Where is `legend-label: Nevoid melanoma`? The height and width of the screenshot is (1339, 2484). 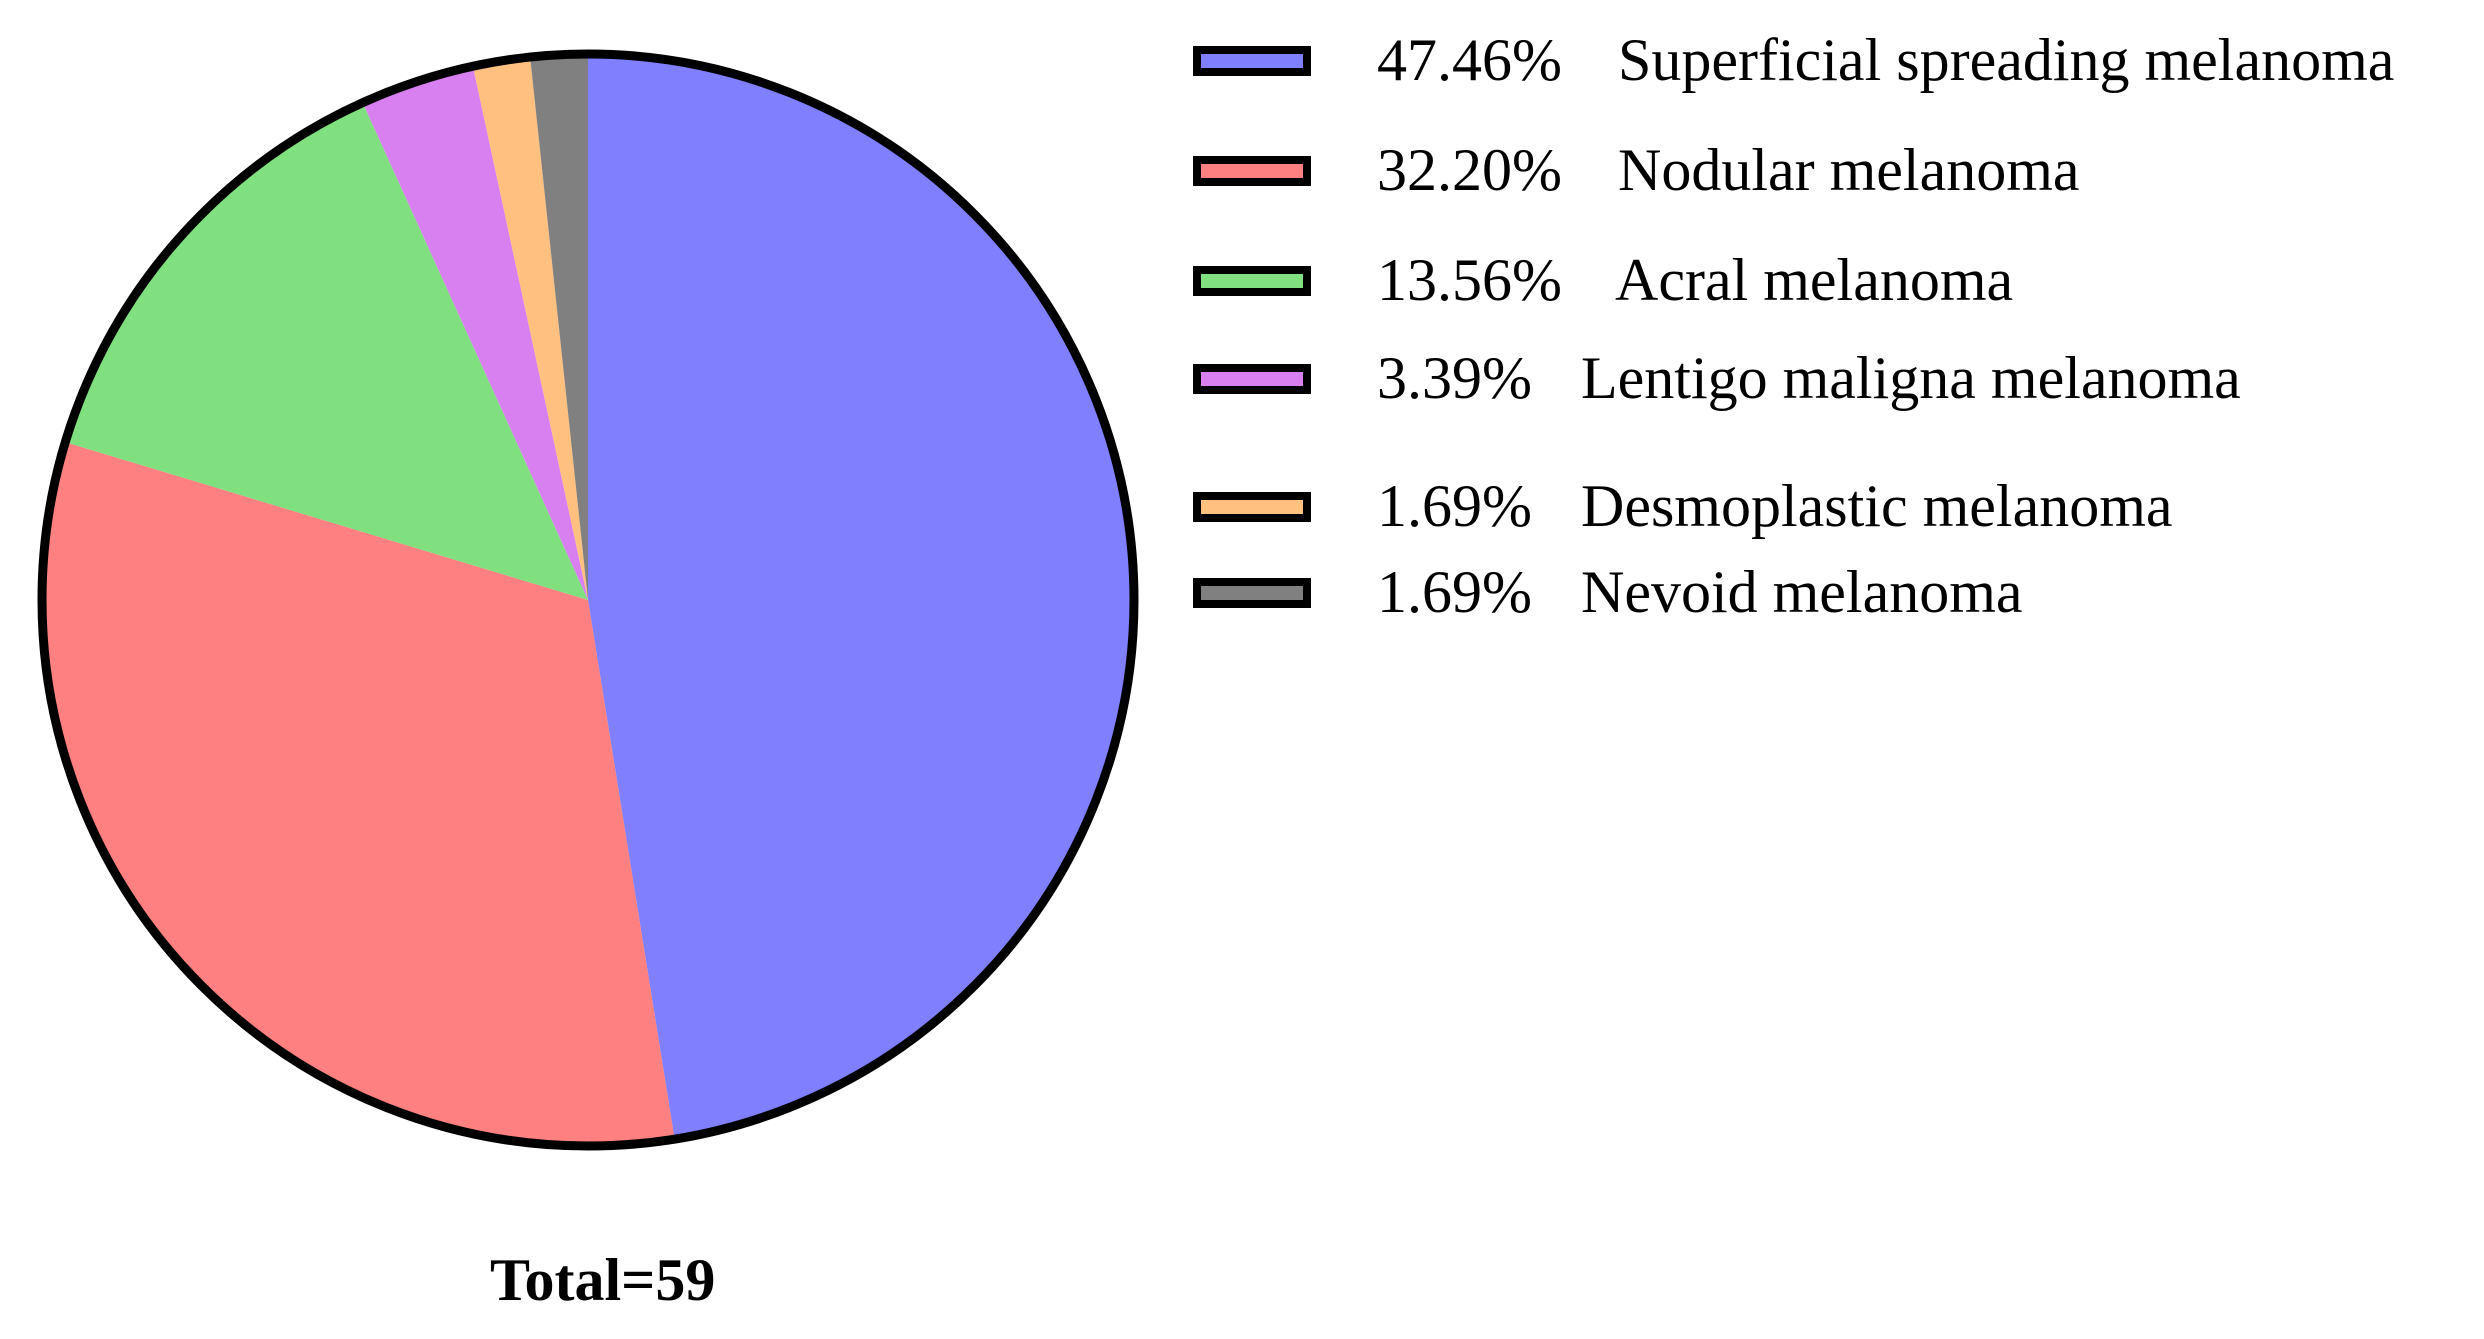 legend-label: Nevoid melanoma is located at coordinates (1802, 592).